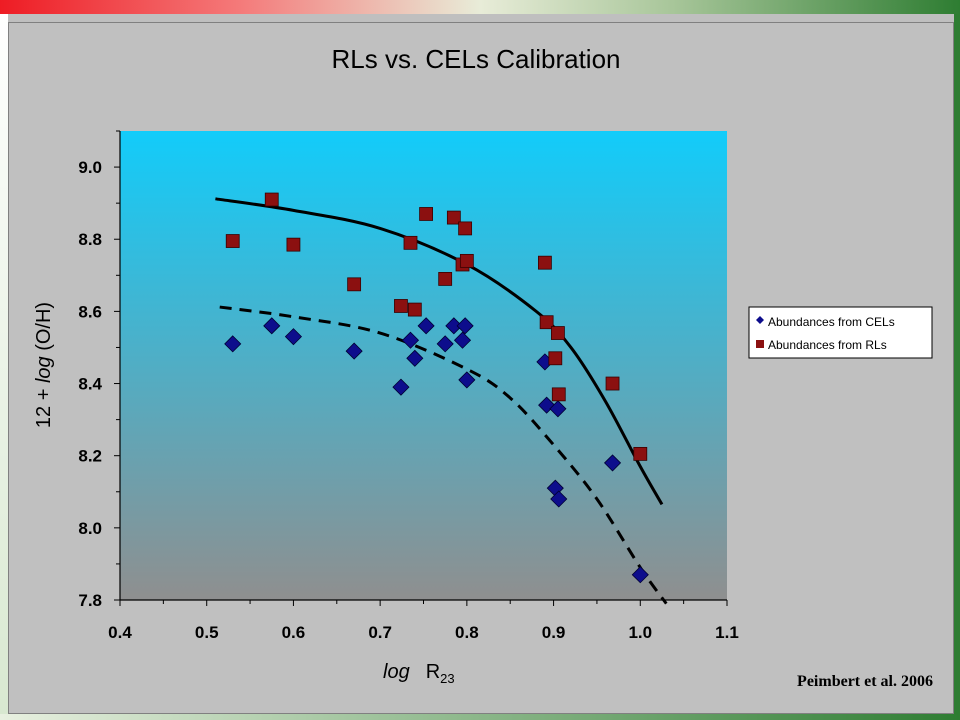  Describe the element at coordinates (207, 632) in the screenshot. I see `x-tick-label: 0.5` at that location.